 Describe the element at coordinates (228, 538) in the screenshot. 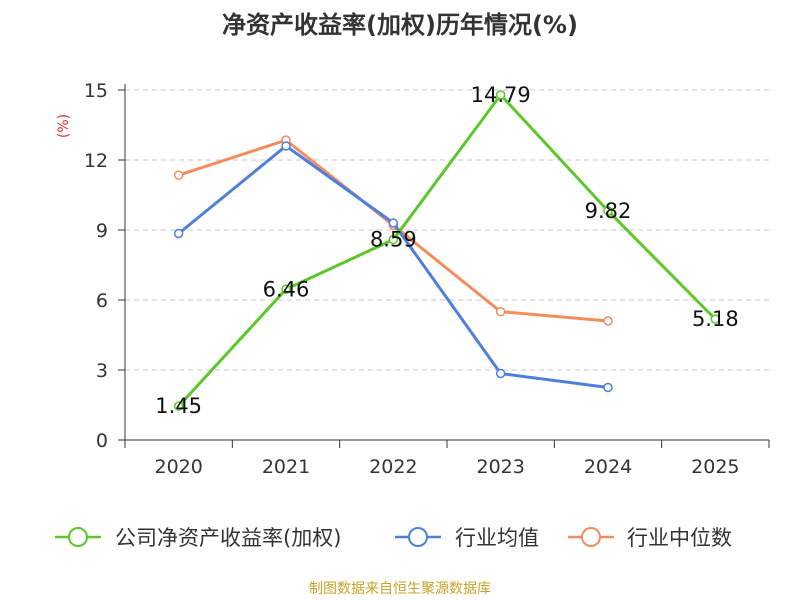

I see `legend-label: 公司净资产收益率(加权)` at that location.